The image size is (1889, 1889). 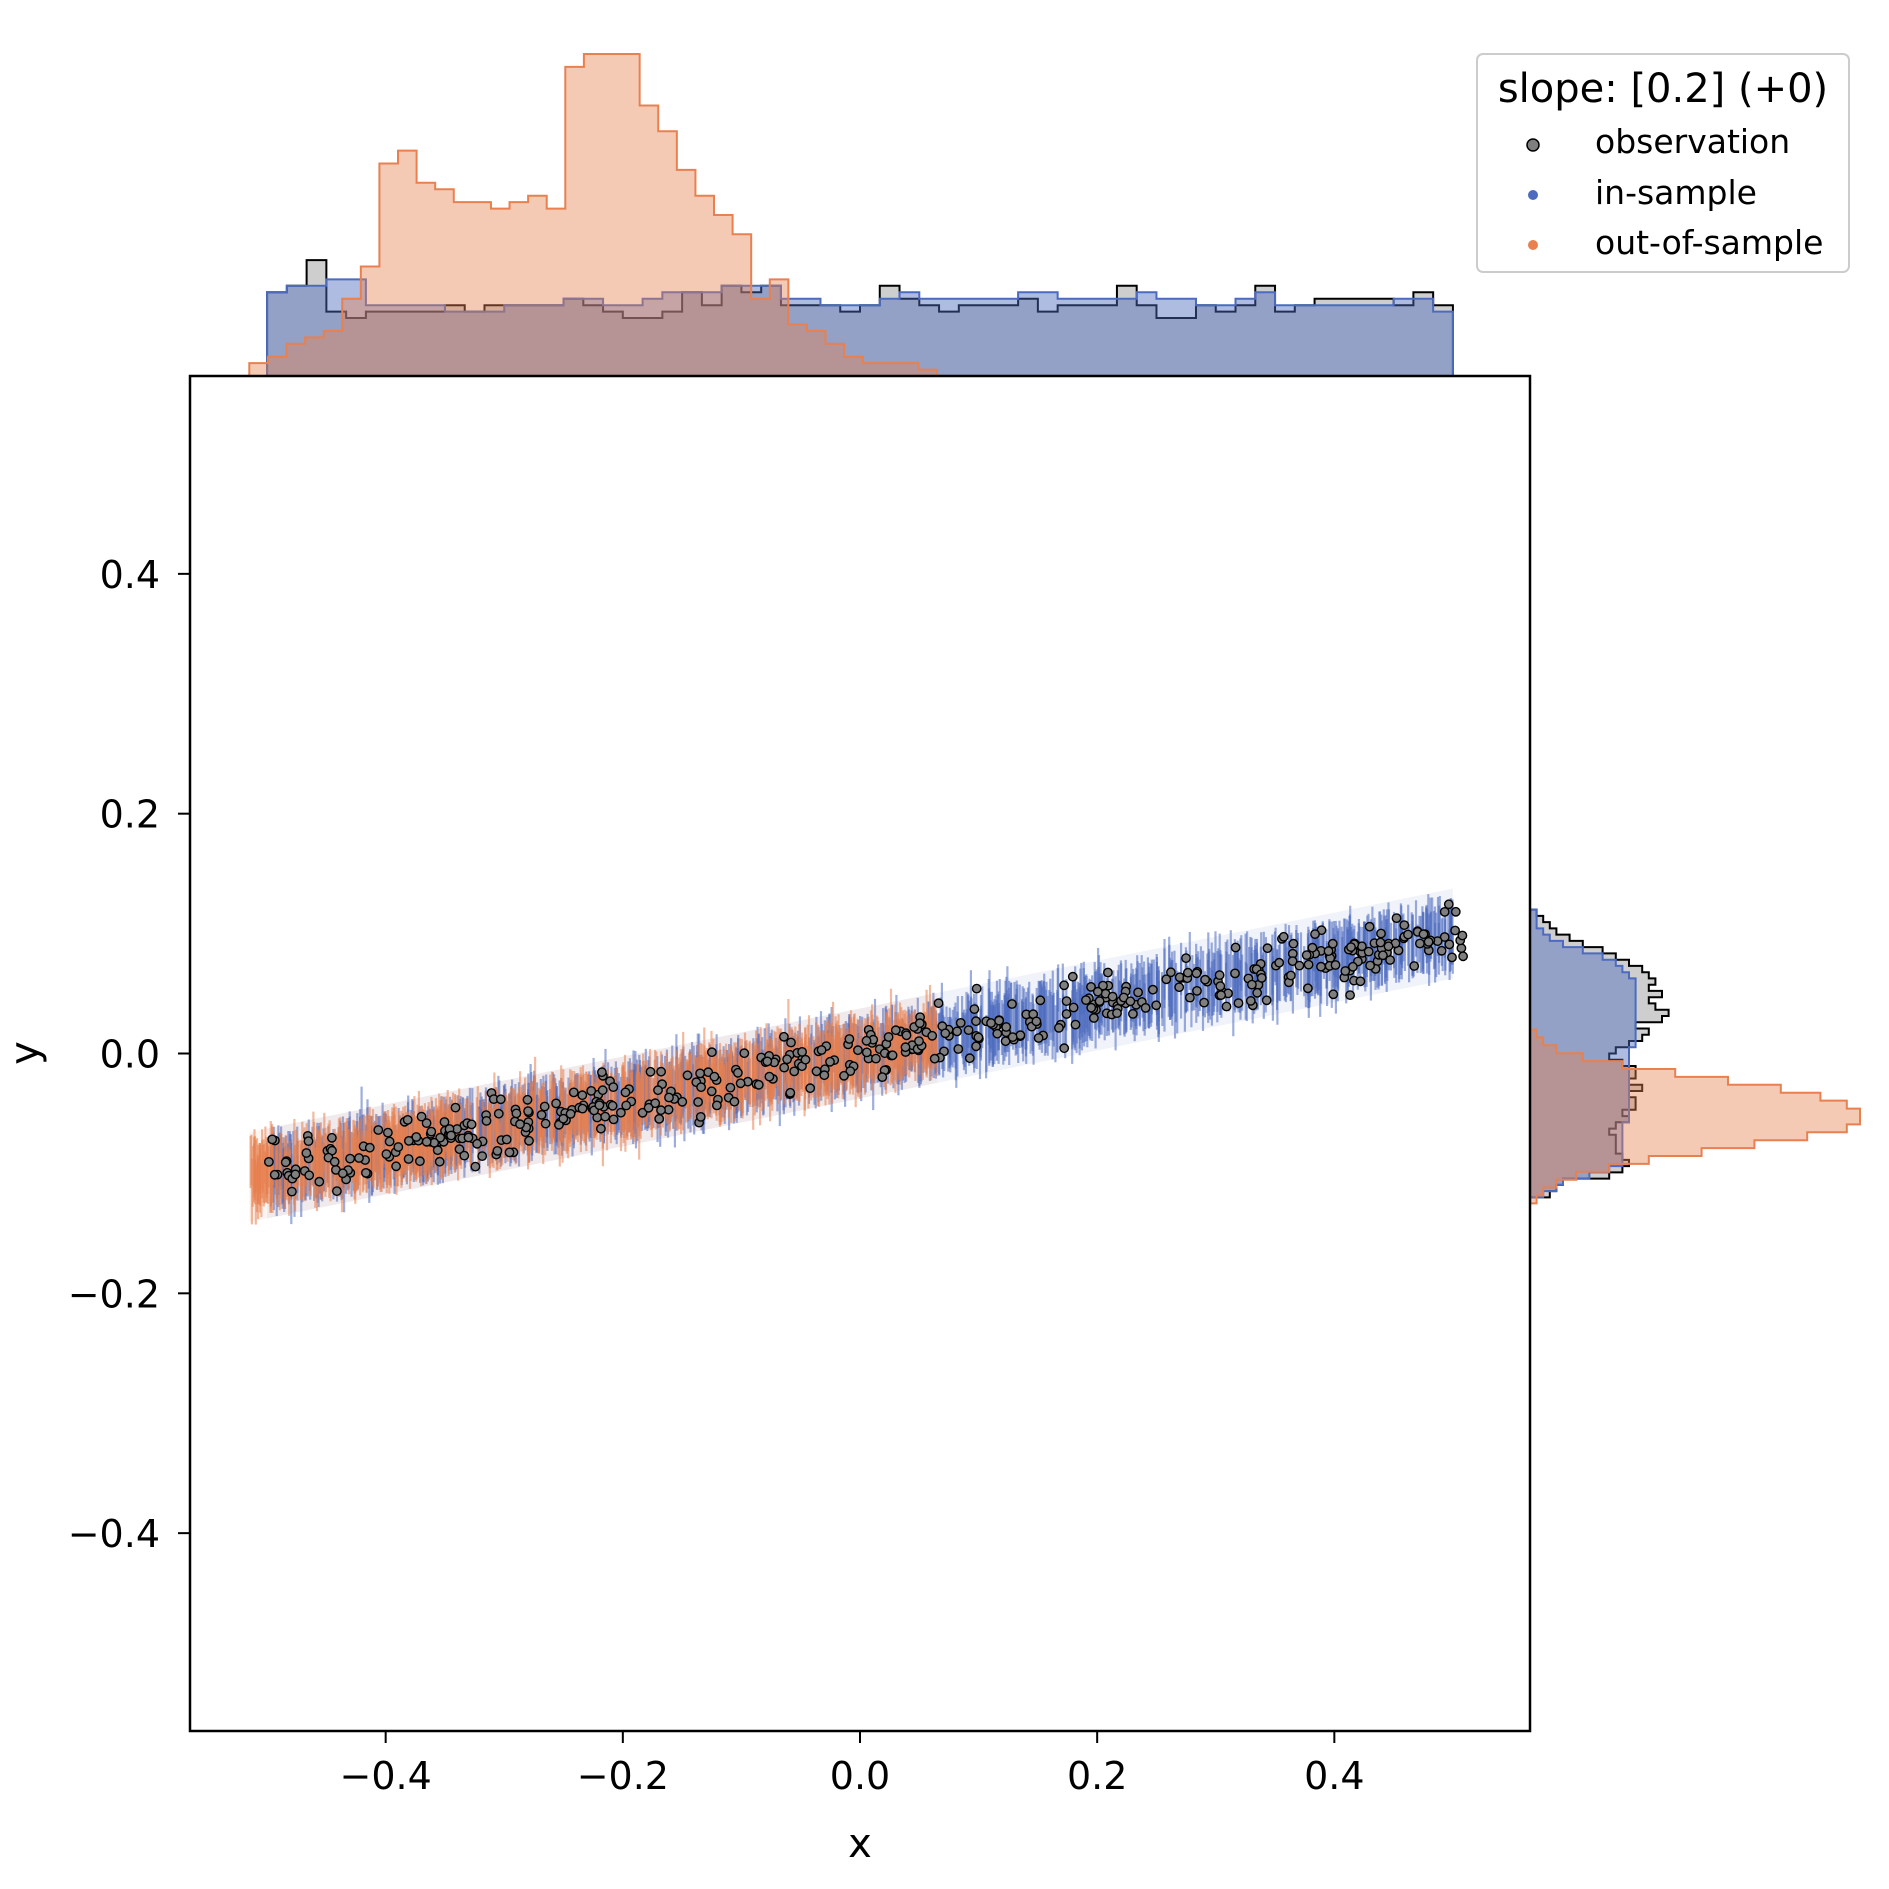 What do you see at coordinates (386, 1776) in the screenshot?
I see `x-tick-label: −0.4` at bounding box center [386, 1776].